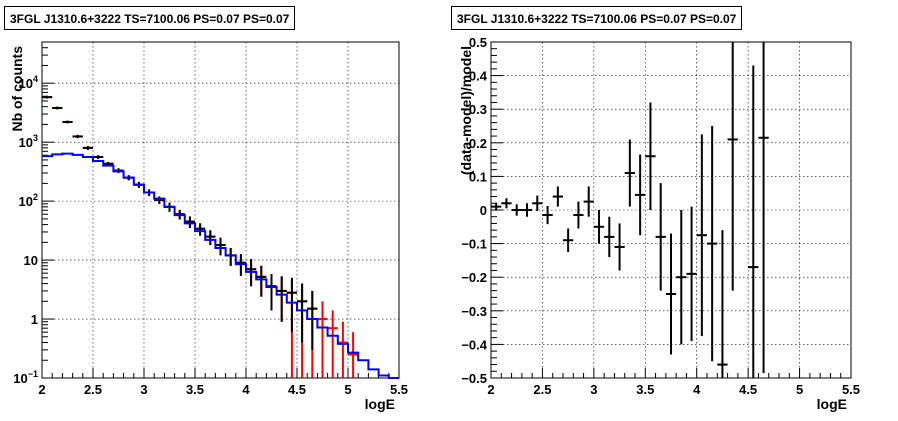  Describe the element at coordinates (28, 200) in the screenshot. I see `counts-y-tick-label: 10²` at that location.